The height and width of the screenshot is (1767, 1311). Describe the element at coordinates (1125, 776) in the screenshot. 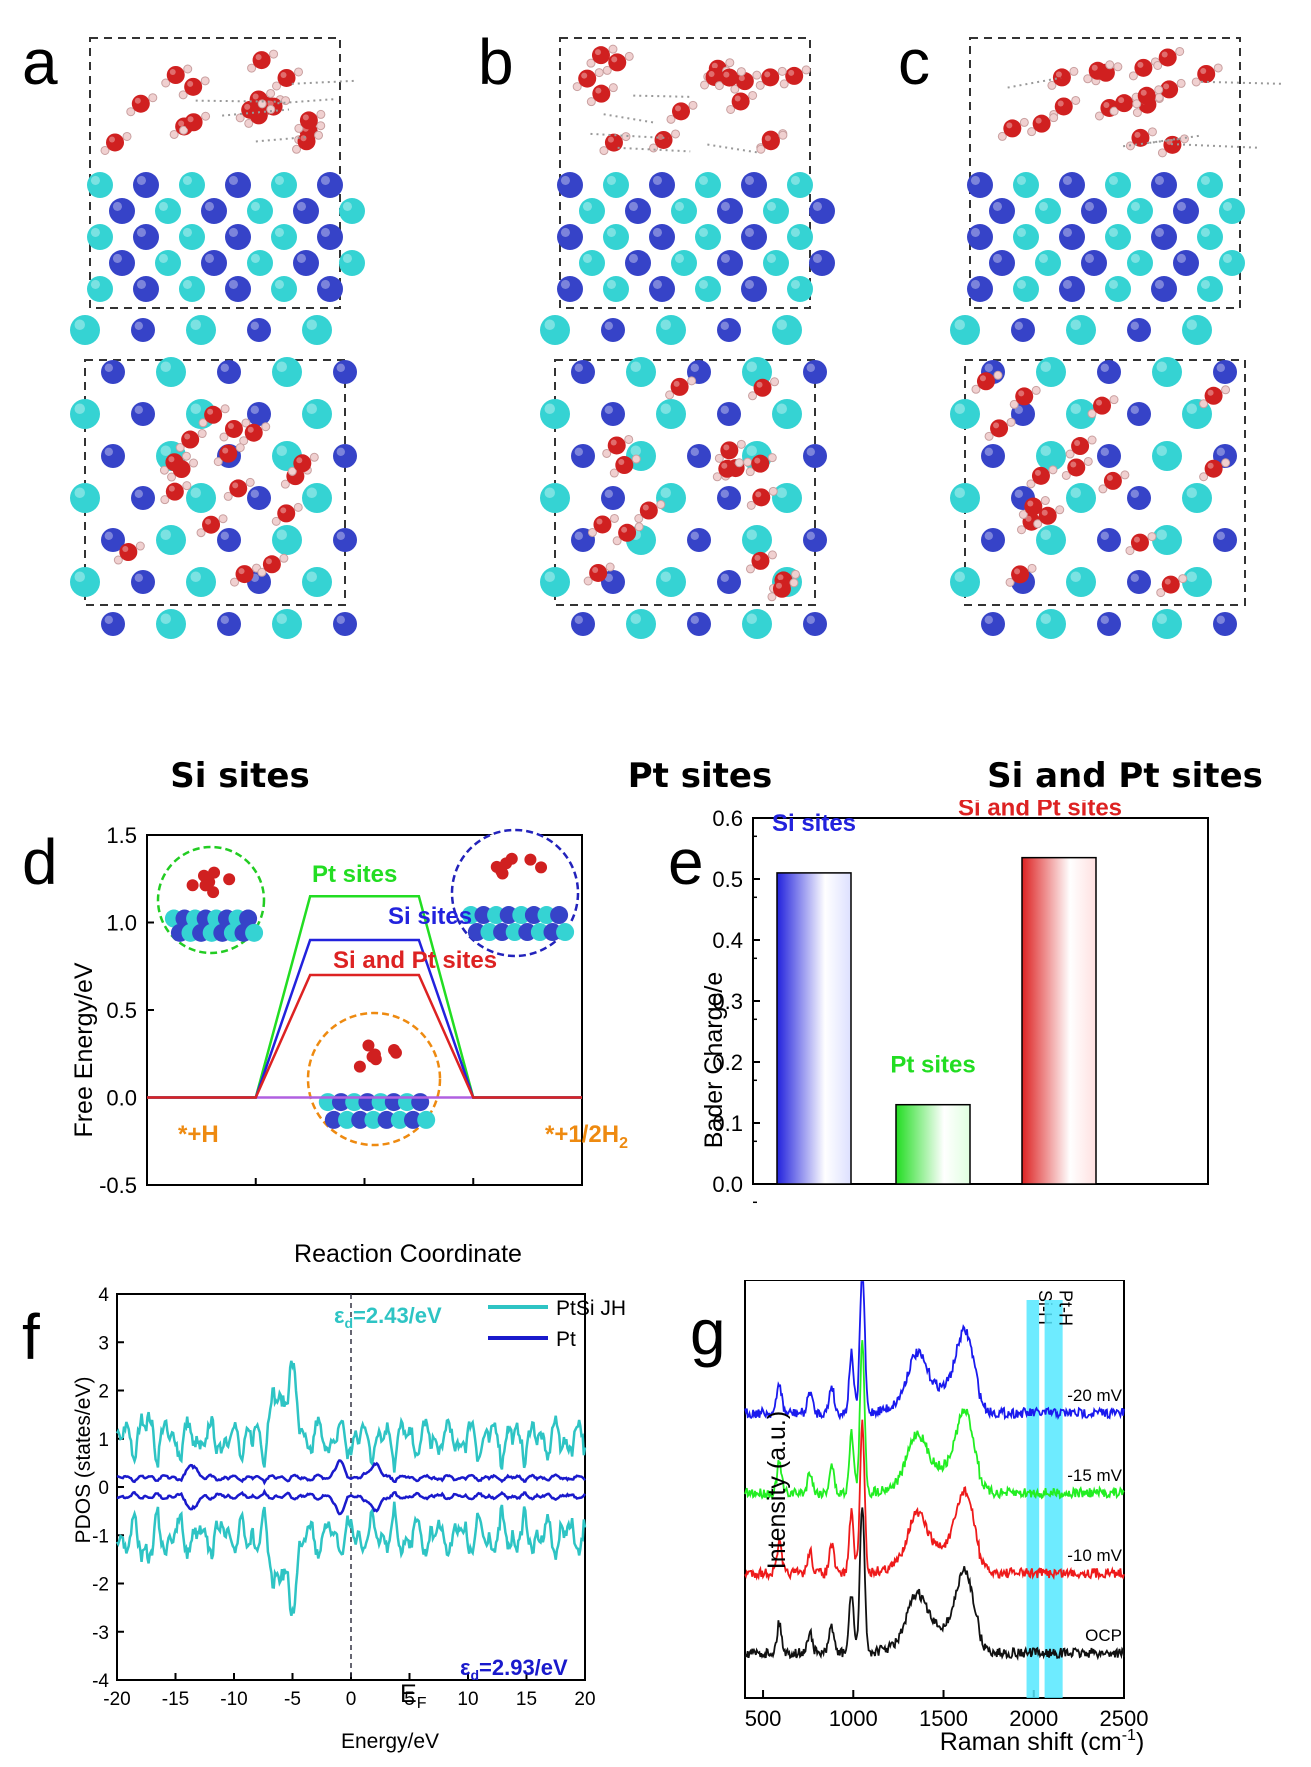

I see `caption-si-and-pt-sites: Si and Pt sites` at that location.